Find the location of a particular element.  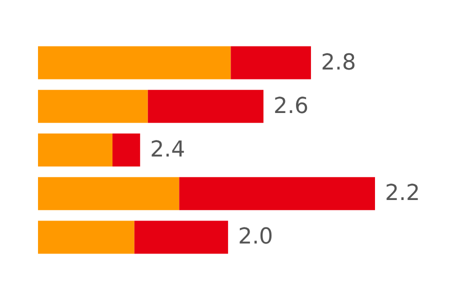

y-tick-label: 2.2 is located at coordinates (402, 193).